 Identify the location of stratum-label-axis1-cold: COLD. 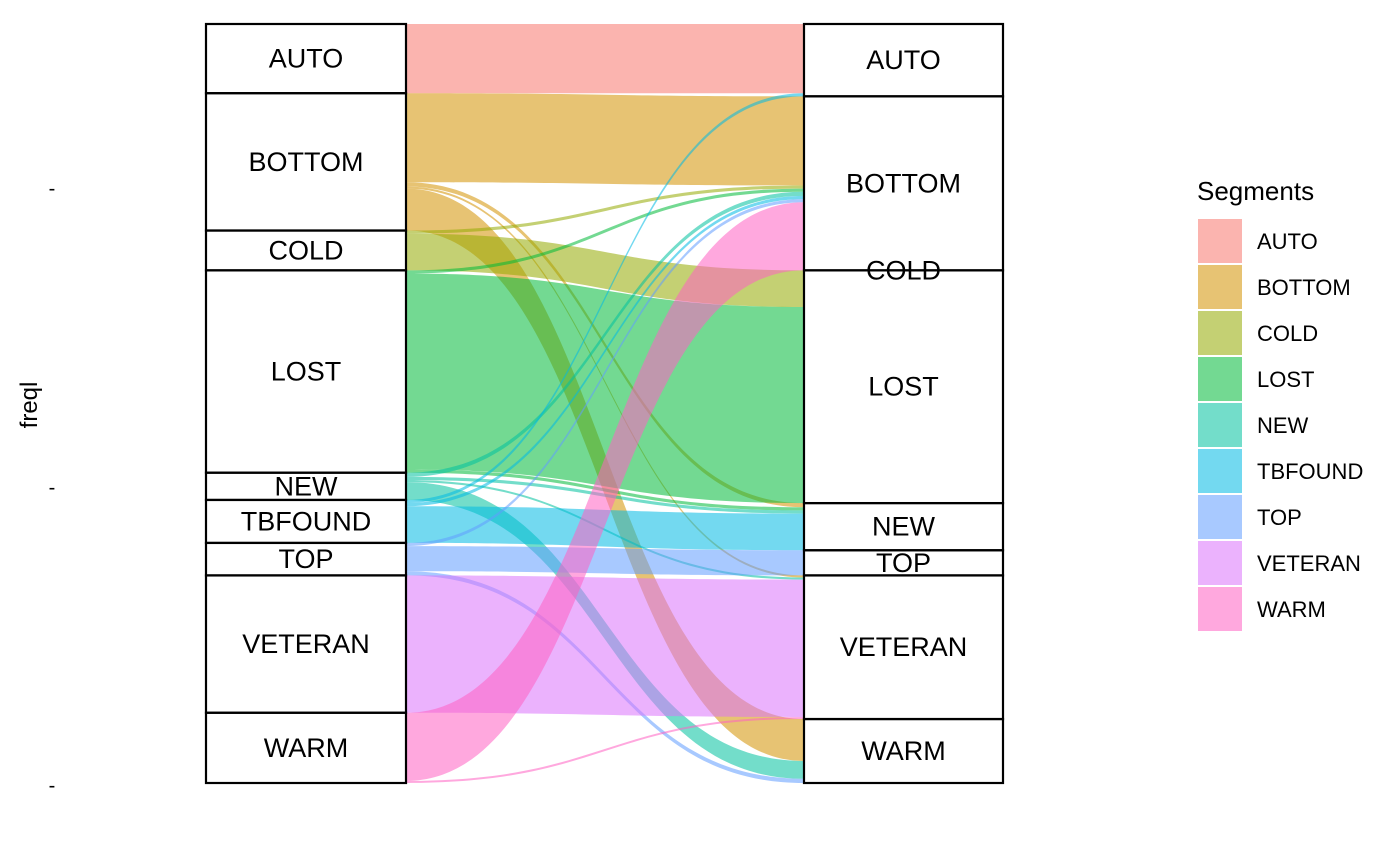
(305, 250).